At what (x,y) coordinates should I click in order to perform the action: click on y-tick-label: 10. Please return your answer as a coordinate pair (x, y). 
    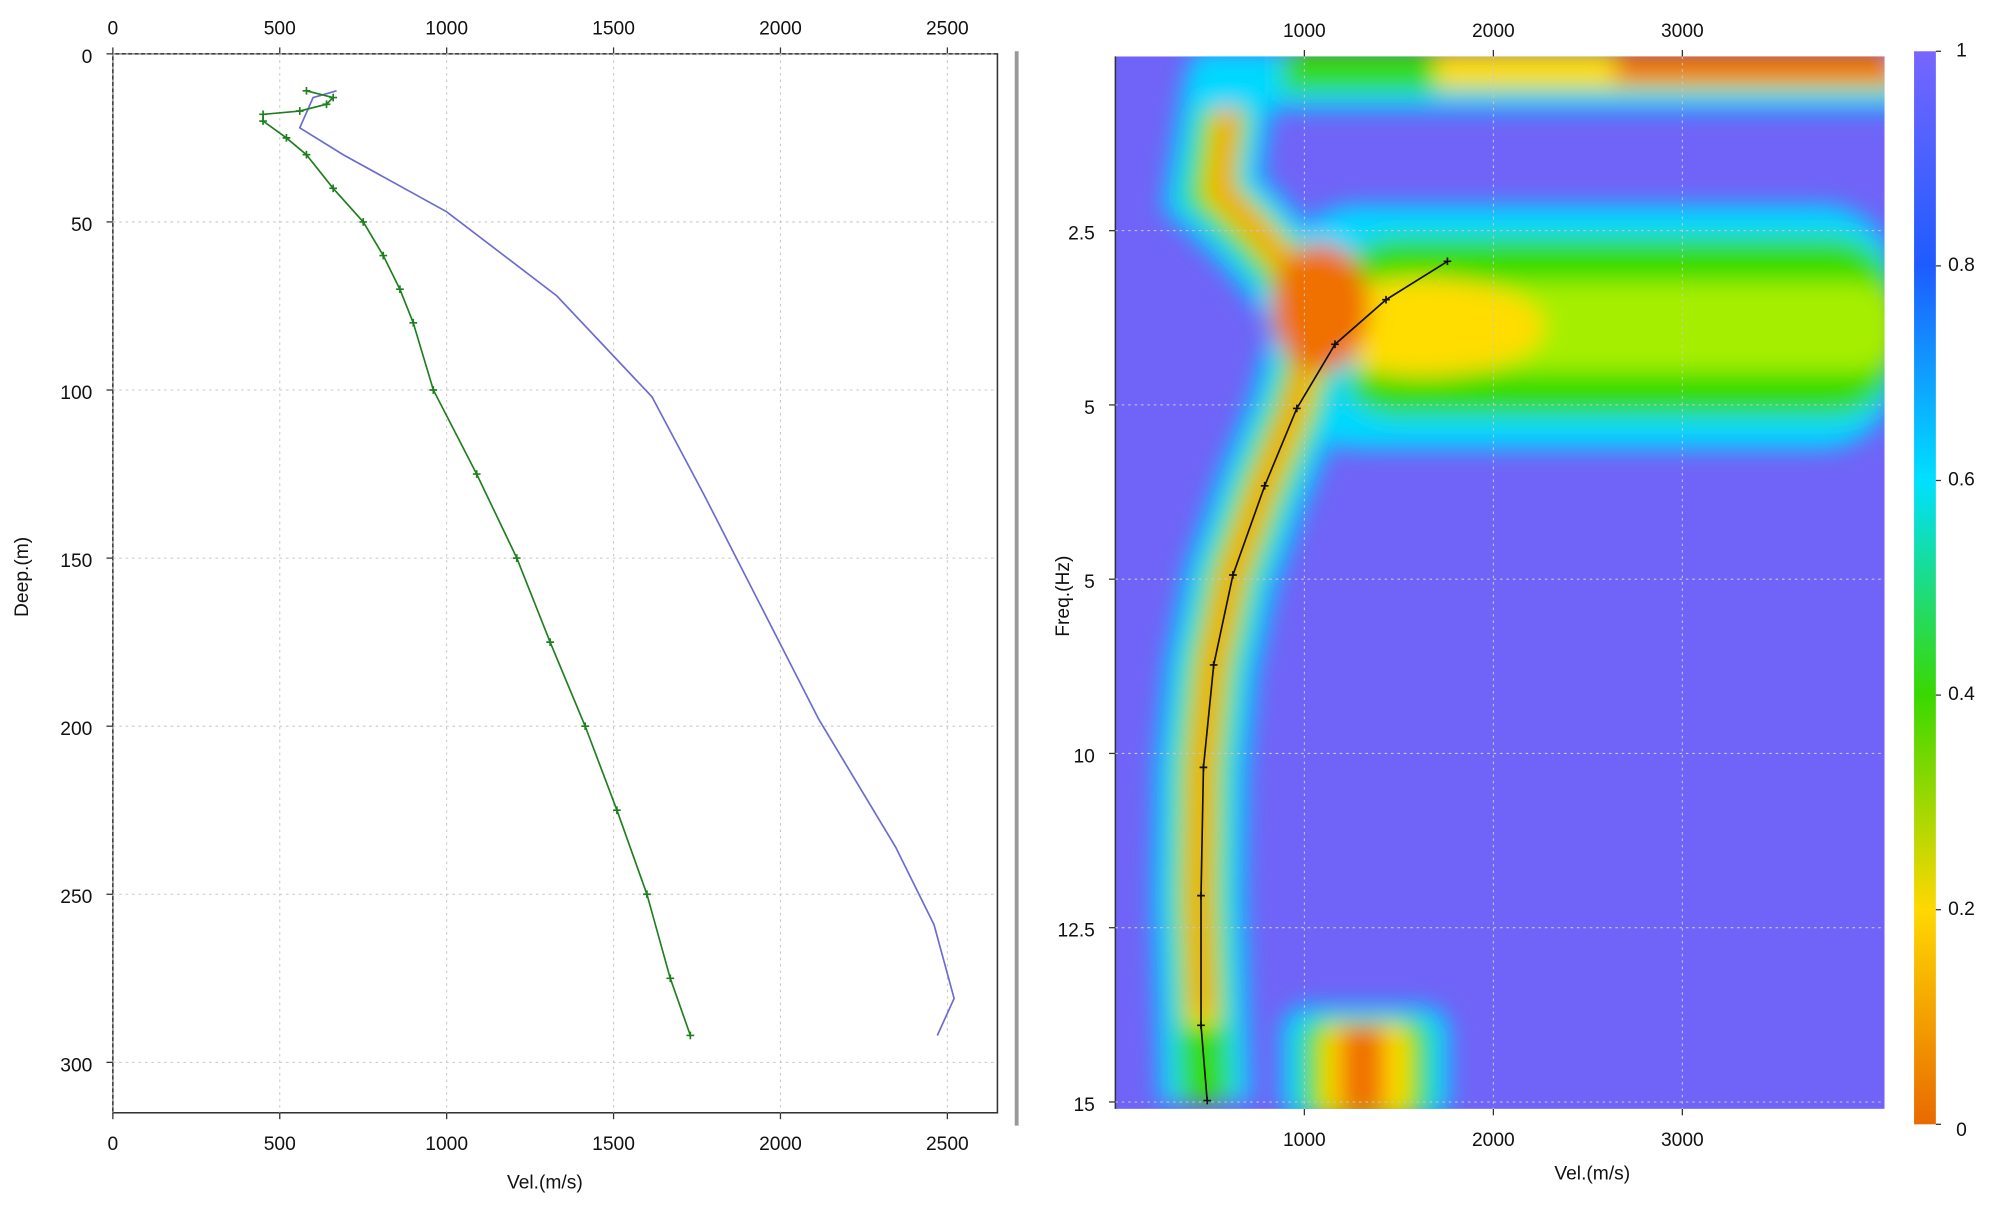
    Looking at the image, I should click on (1083, 756).